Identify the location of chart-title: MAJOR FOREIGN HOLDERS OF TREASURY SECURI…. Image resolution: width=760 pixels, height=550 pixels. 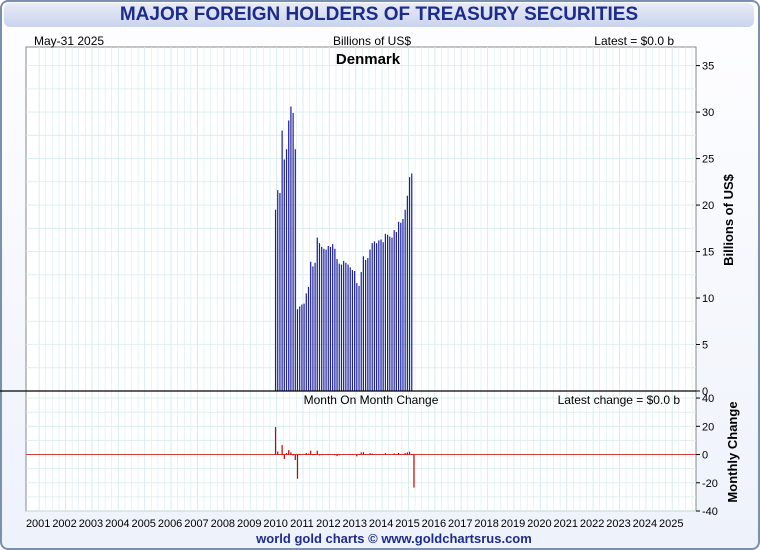
(379, 15).